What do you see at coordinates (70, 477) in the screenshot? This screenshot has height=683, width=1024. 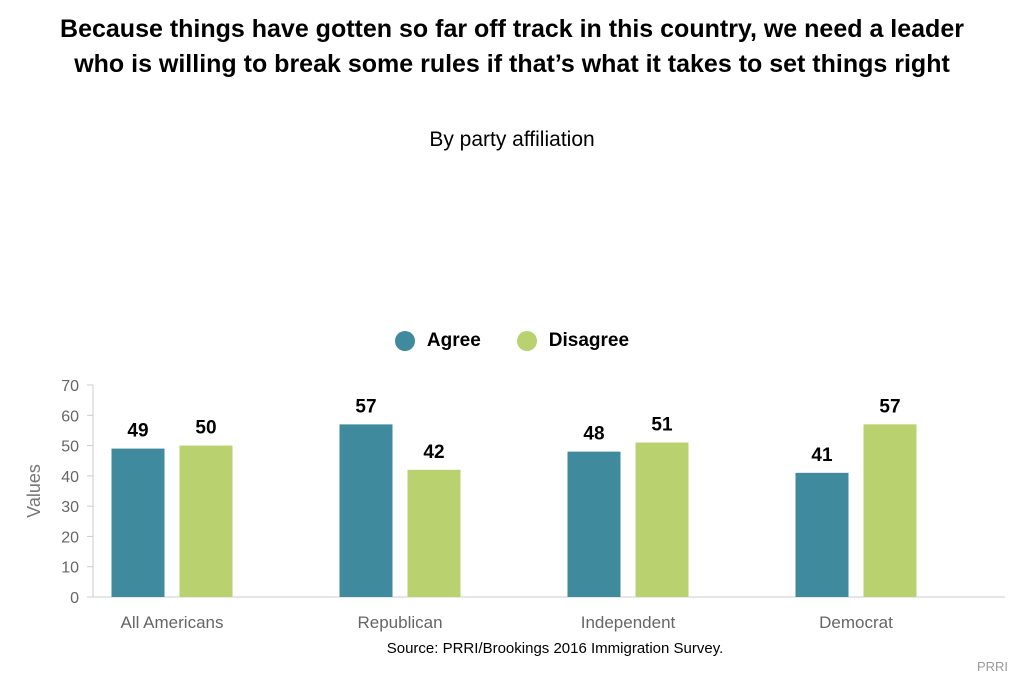 I see `y-tick-label: 40` at bounding box center [70, 477].